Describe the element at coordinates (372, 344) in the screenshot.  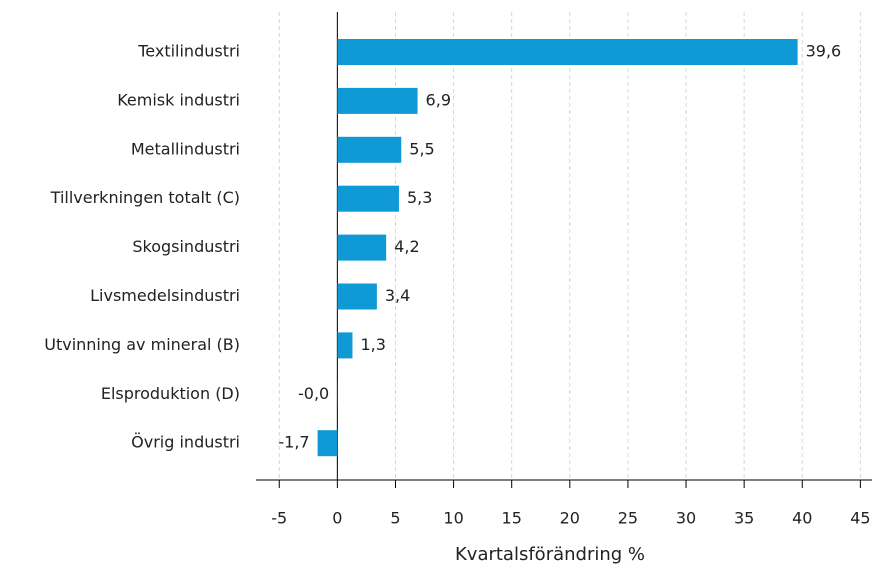
I see `value-label: 1,3` at that location.